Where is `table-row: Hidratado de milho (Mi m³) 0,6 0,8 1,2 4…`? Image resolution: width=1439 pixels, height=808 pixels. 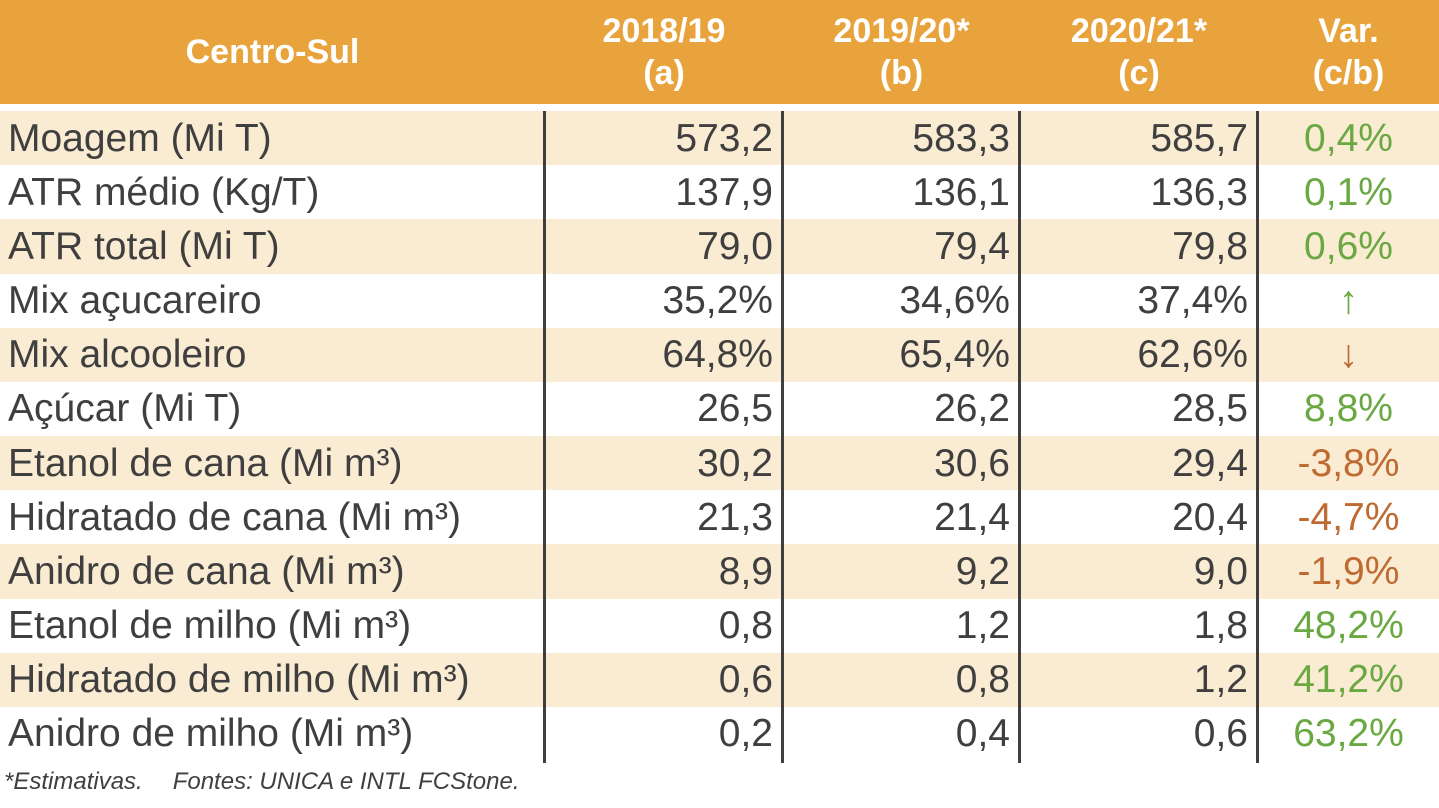 table-row: Hidratado de milho (Mi m³) 0,6 0,8 1,2 4… is located at coordinates (719, 679).